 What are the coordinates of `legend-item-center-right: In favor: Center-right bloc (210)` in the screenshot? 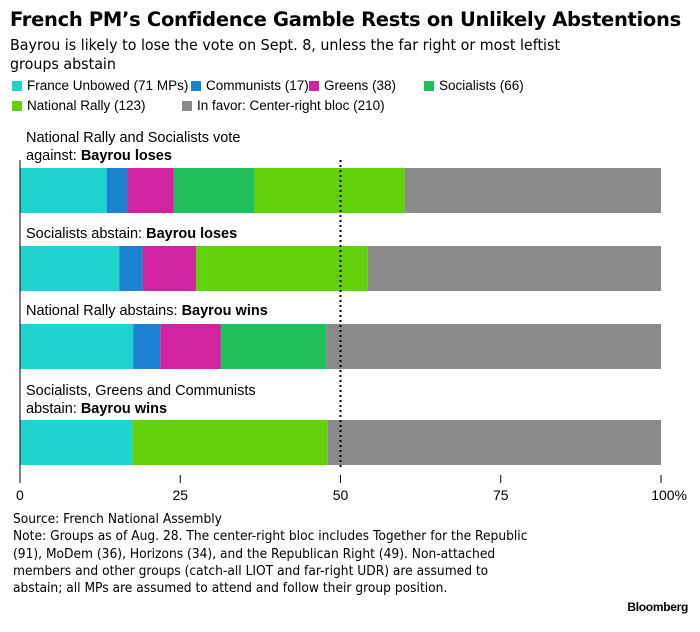 It's located at (283, 105).